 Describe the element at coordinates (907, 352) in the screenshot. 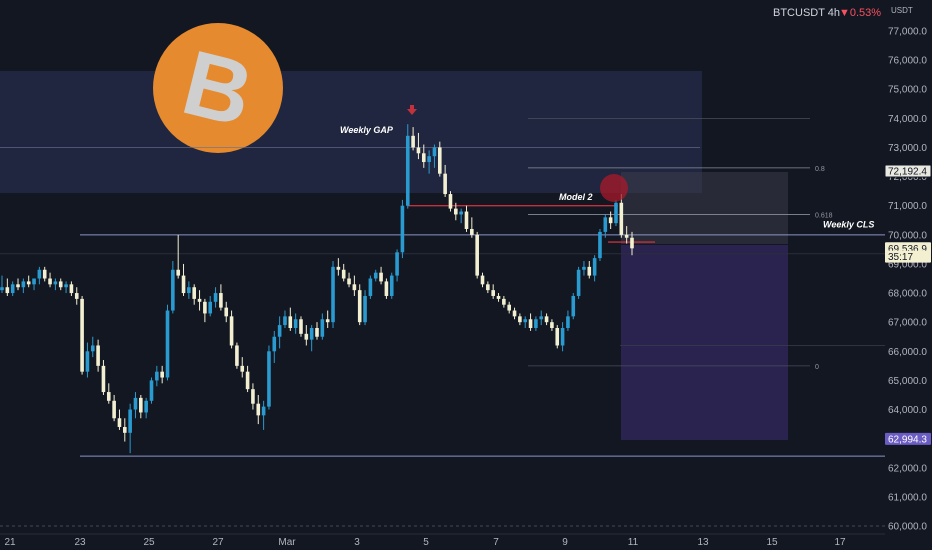

I see `y-tick-label: 66,000.0` at that location.